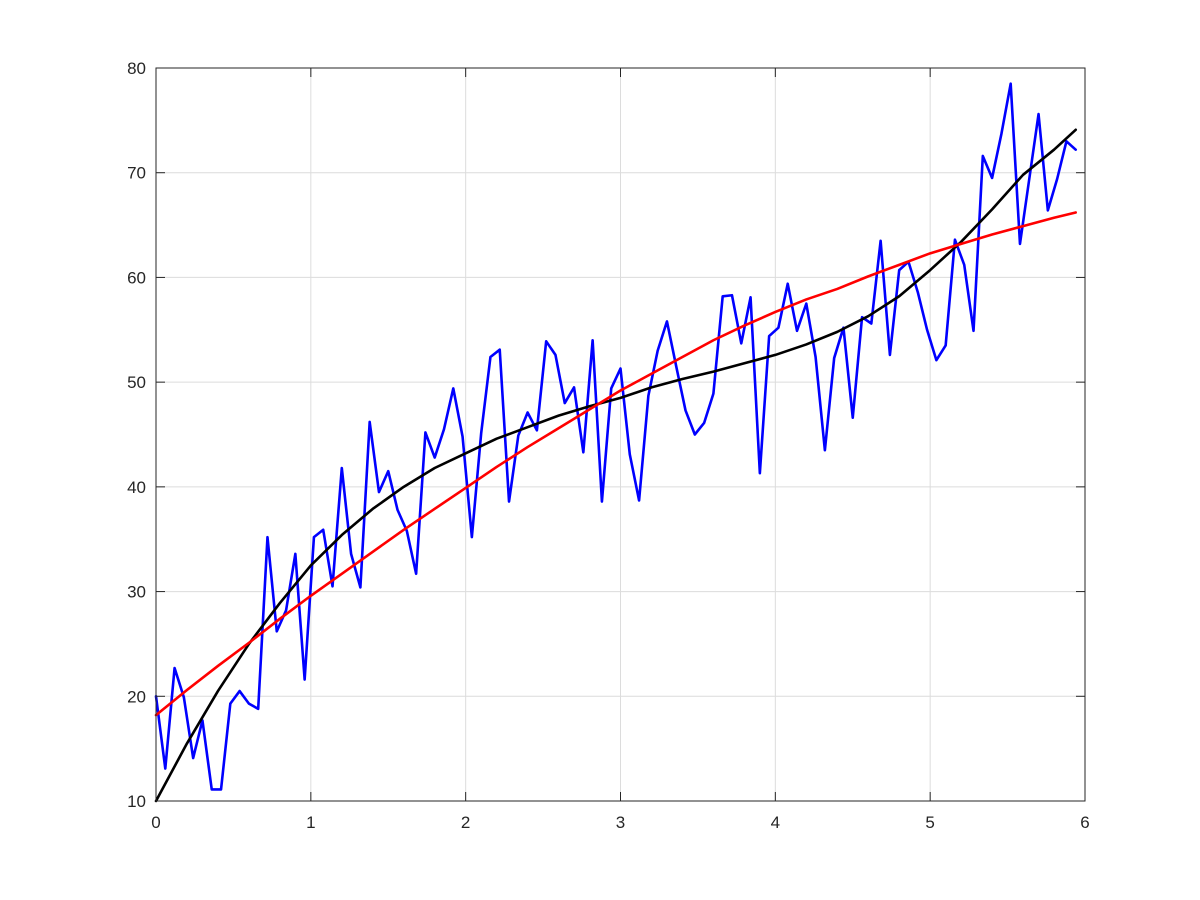 Image resolution: width=1200 pixels, height=900 pixels. I want to click on y-tick-label: 10, so click(136, 801).